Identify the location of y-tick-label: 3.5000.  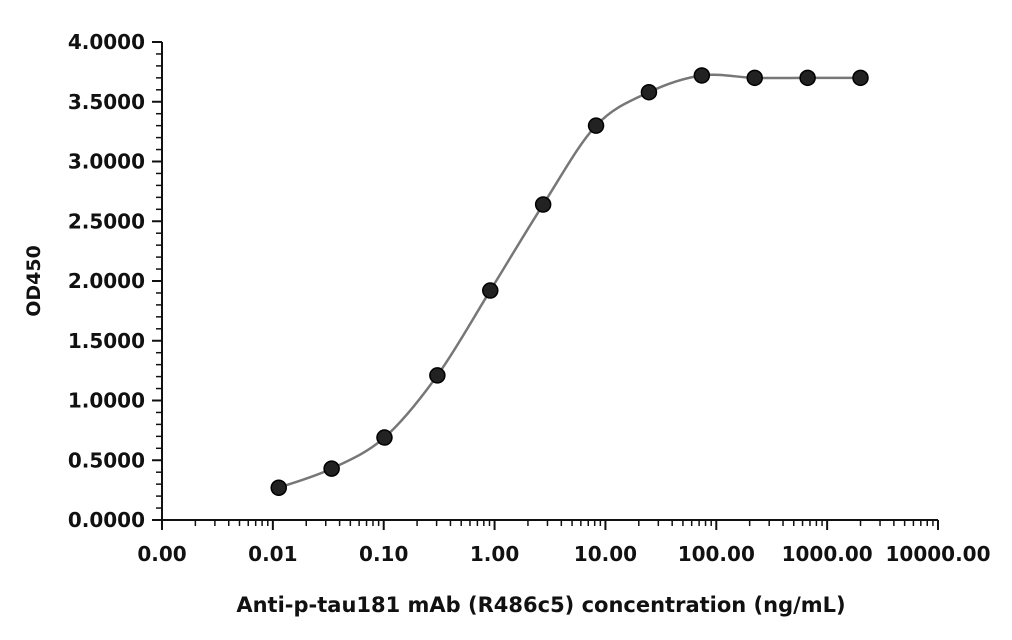
(106, 102).